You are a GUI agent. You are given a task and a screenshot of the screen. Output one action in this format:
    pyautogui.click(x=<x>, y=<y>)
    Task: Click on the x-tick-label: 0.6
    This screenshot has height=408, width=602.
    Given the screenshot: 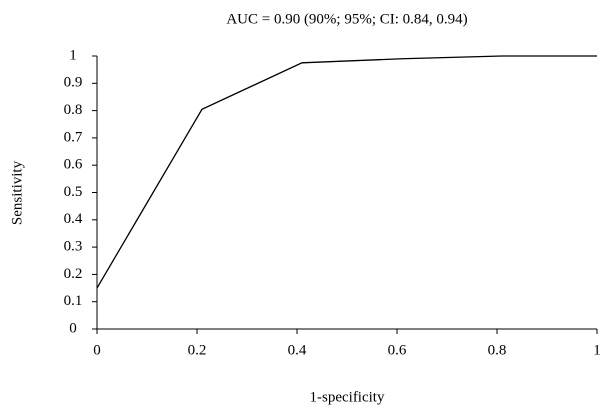 What is the action you would take?
    pyautogui.click(x=397, y=350)
    